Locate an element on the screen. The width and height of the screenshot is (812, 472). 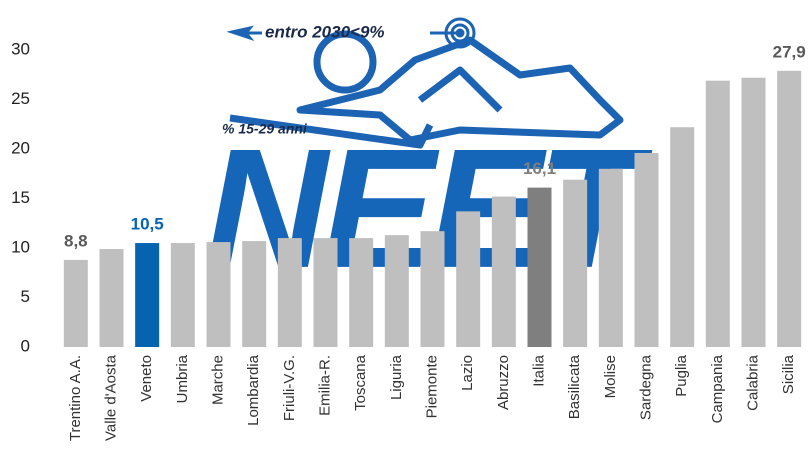
value-label: 10,5 is located at coordinates (147, 224).